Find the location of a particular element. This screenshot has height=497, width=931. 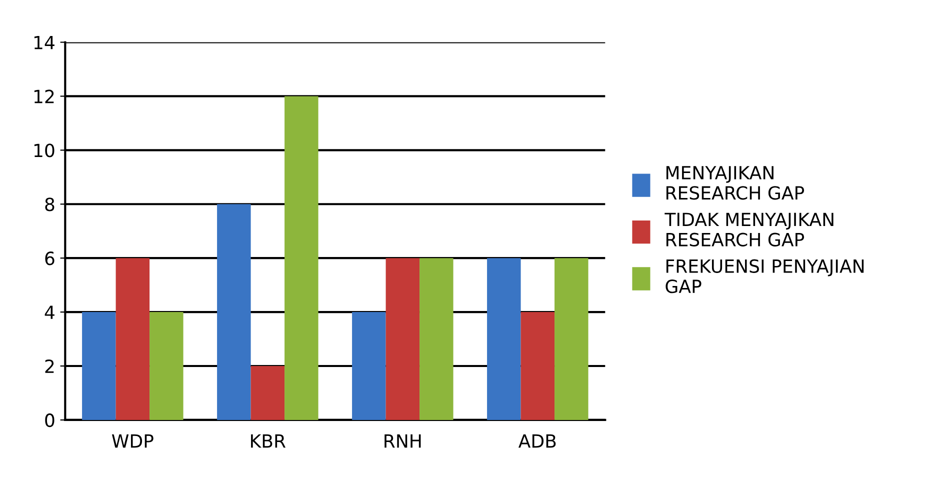

legend-label: MENYAJIKAN RESEARCH GAP is located at coordinates (735, 183).